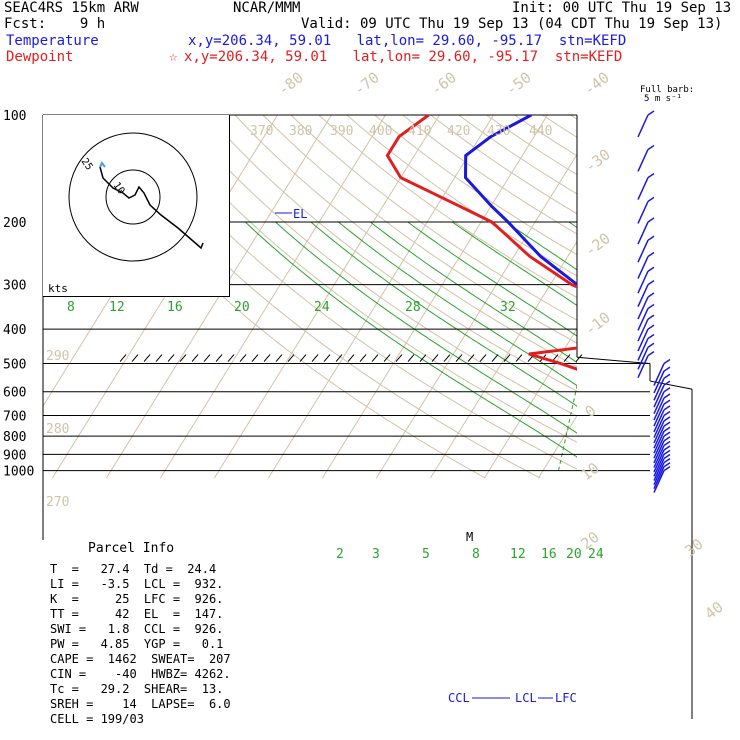 This screenshot has width=740, height=740. What do you see at coordinates (14, 330) in the screenshot?
I see `pressure-tick-label: 400` at bounding box center [14, 330].